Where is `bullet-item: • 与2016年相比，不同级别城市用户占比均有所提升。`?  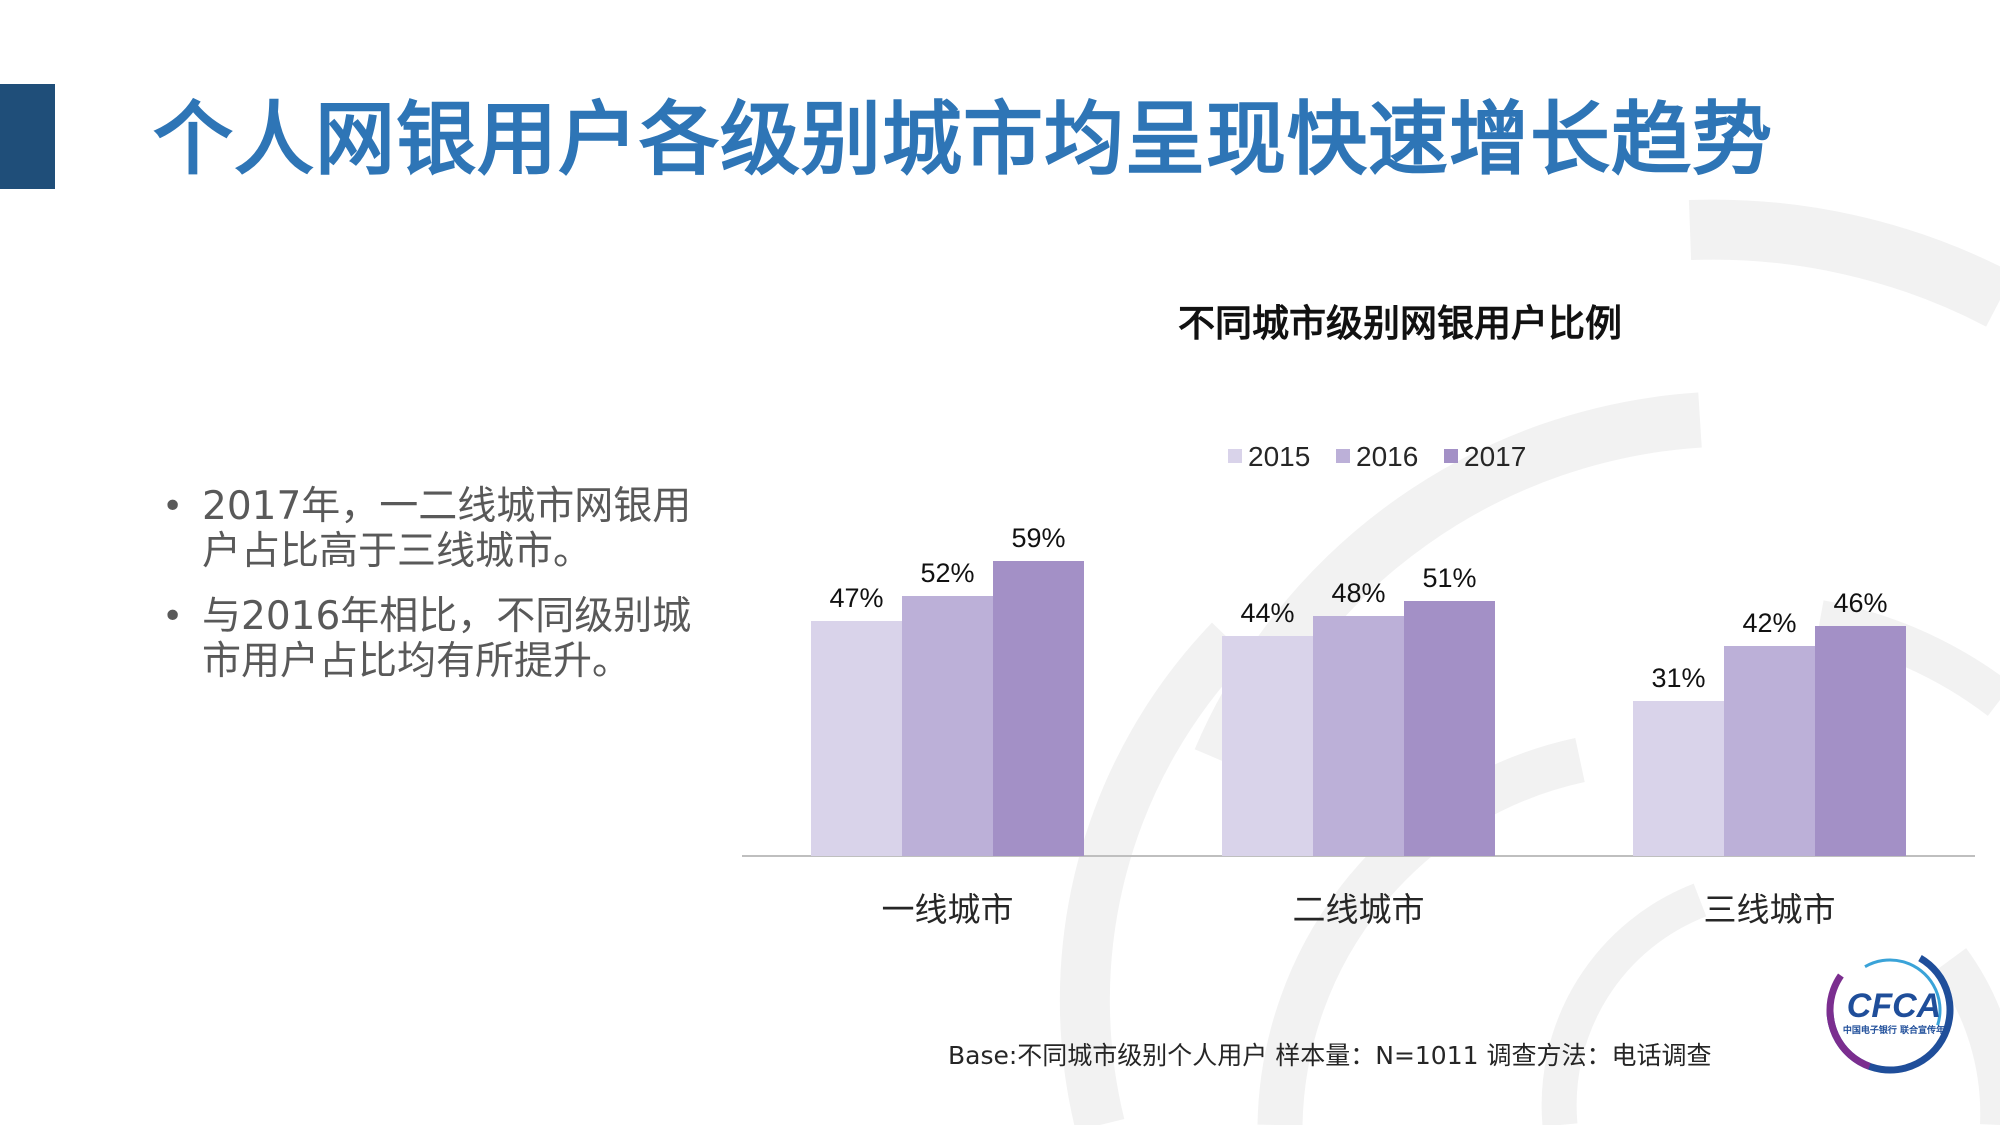
bullet-item: • 与2016年相比，不同级别城市用户占比均有所提升。 is located at coordinates (438, 639).